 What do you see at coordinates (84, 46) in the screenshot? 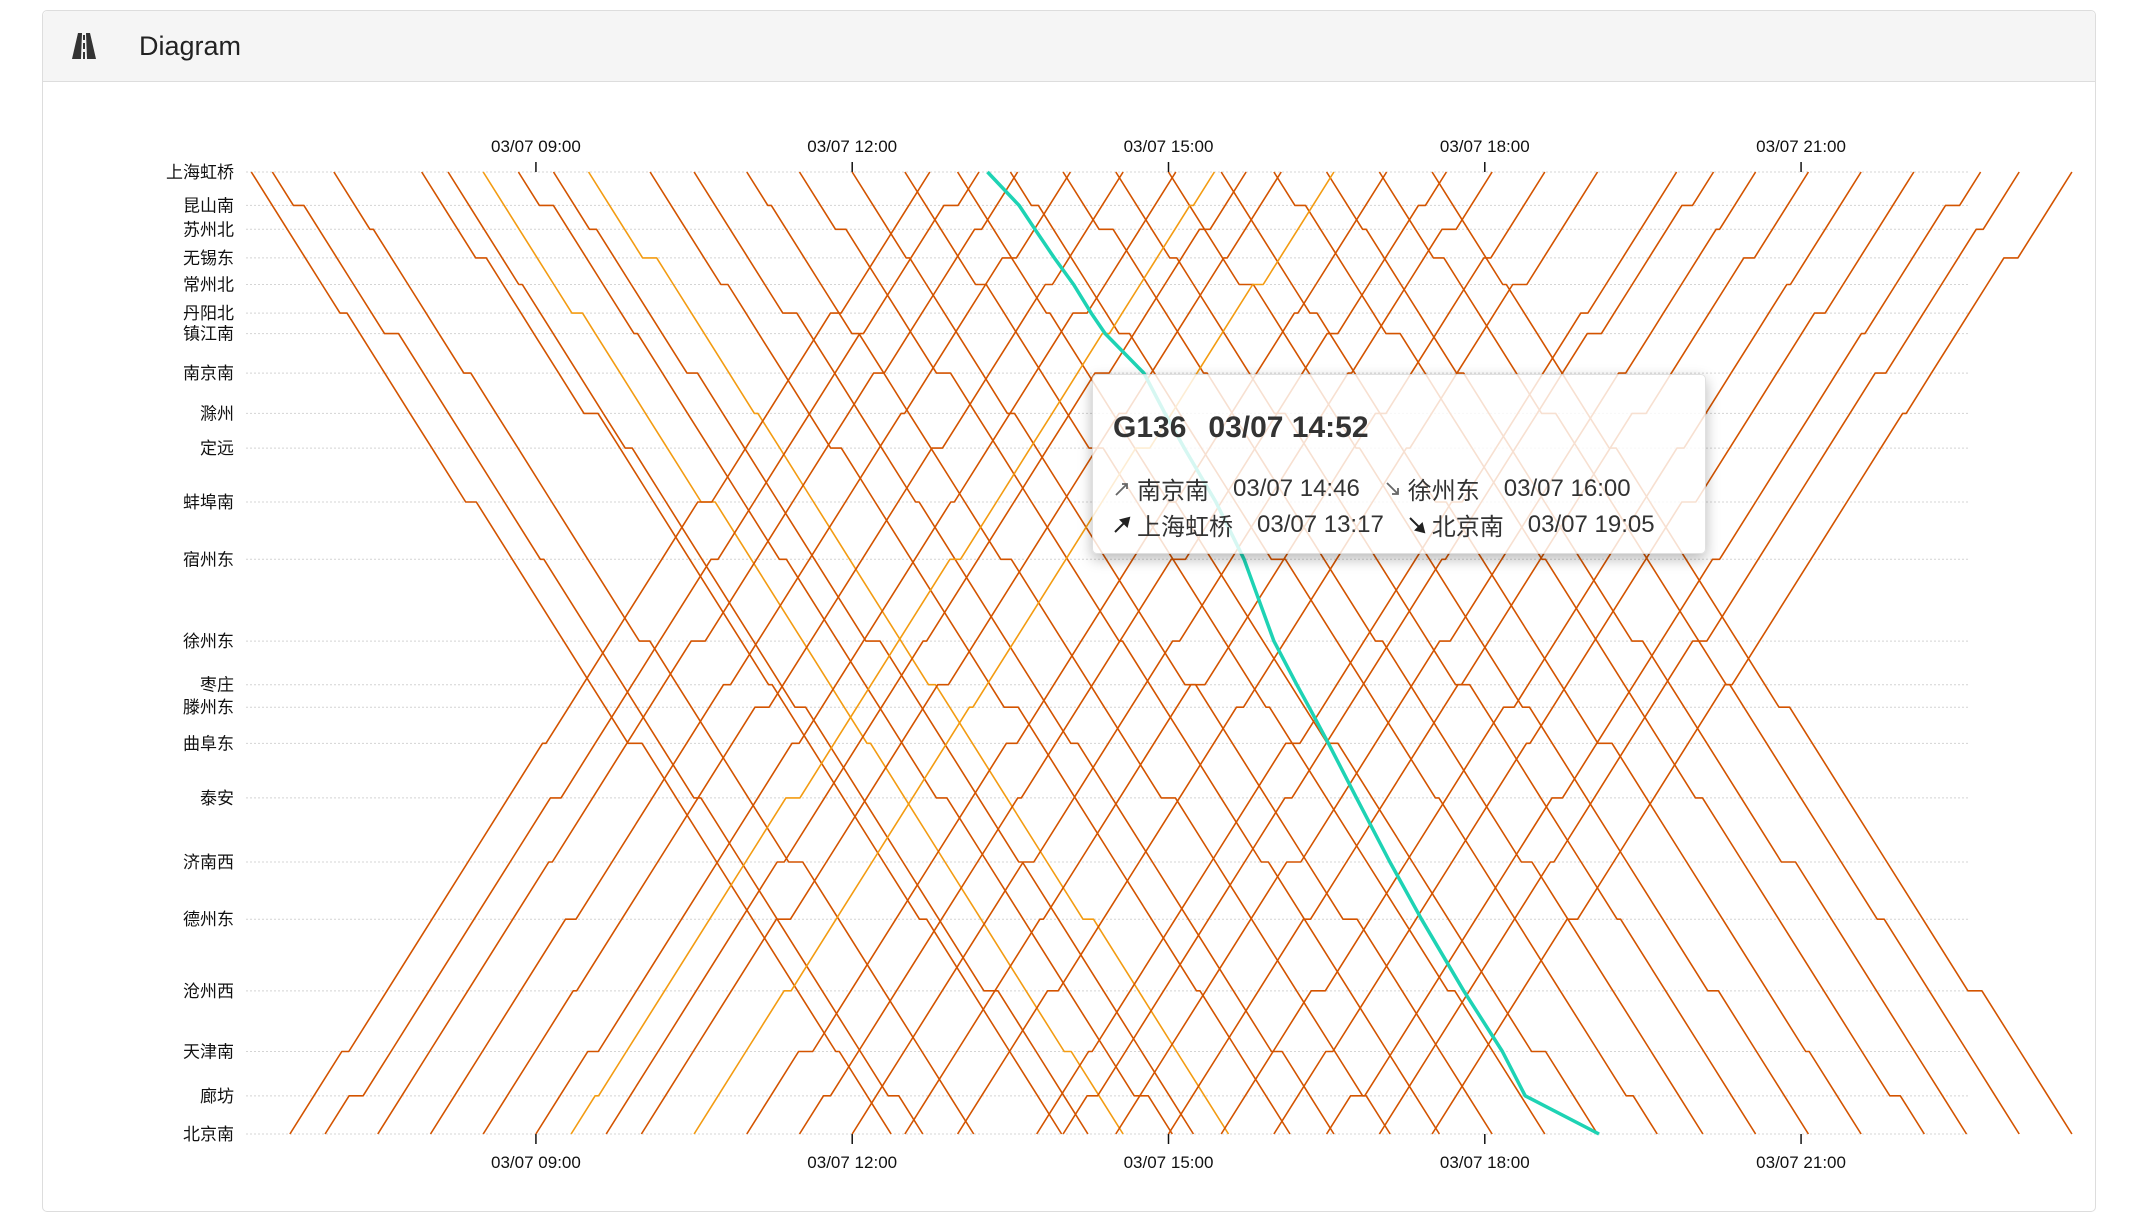
I see `road-icon` at bounding box center [84, 46].